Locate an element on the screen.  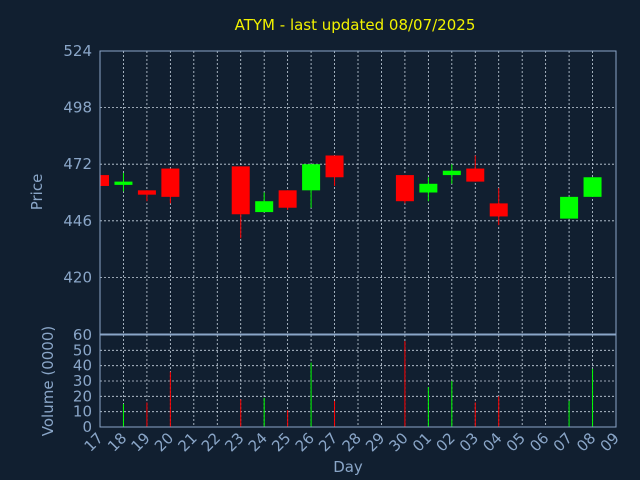
volume-y-tick-label: 60 is located at coordinates (82, 335).